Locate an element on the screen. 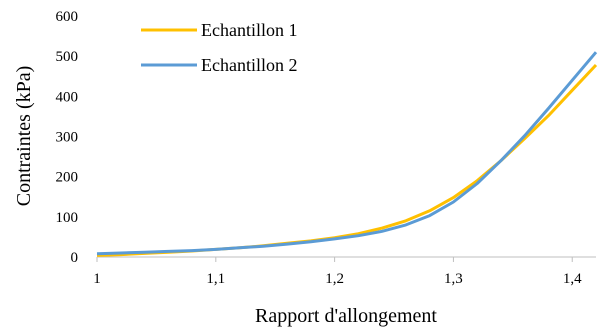  legend-label-echantillon-2: Echantillon 2 is located at coordinates (249, 65).